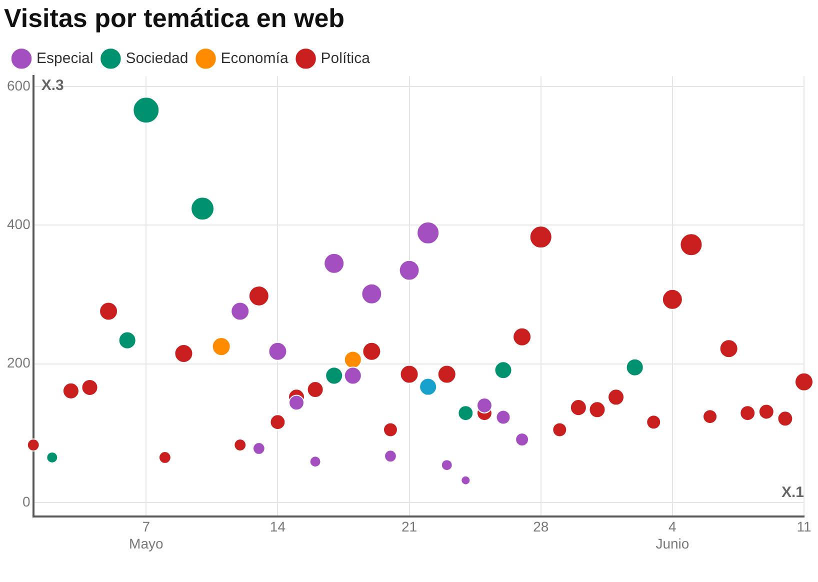 Image resolution: width=818 pixels, height=582 pixels. Describe the element at coordinates (804, 526) in the screenshot. I see `x-tick-label: 11` at that location.